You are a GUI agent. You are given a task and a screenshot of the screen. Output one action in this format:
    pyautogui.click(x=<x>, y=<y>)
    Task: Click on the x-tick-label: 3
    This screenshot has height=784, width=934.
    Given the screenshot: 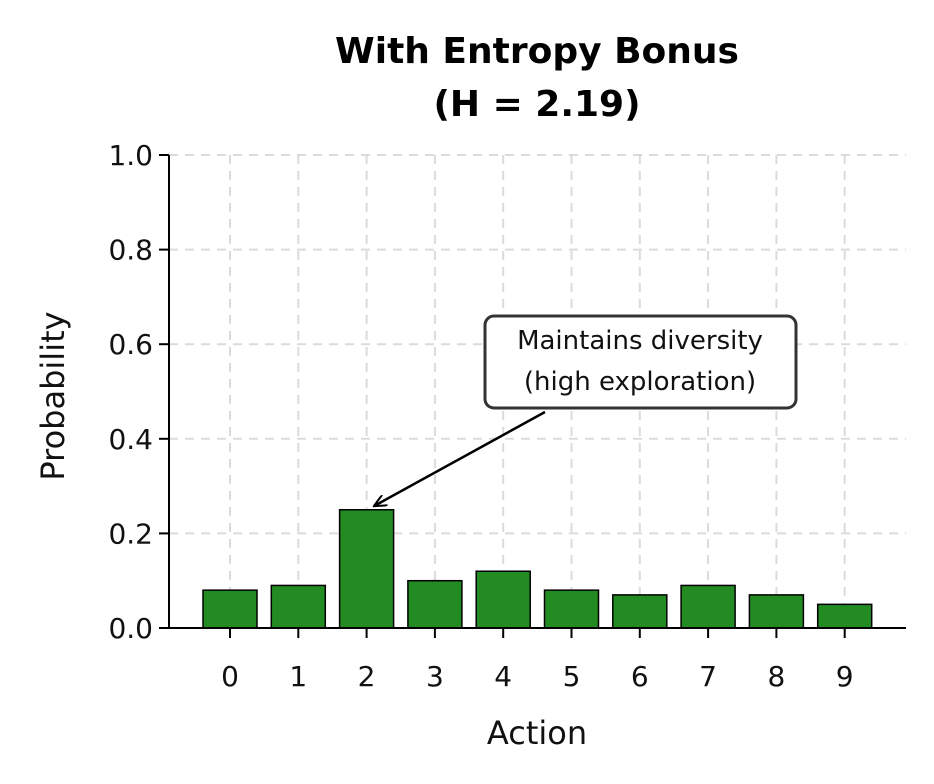 What is the action you would take?
    pyautogui.click(x=435, y=676)
    